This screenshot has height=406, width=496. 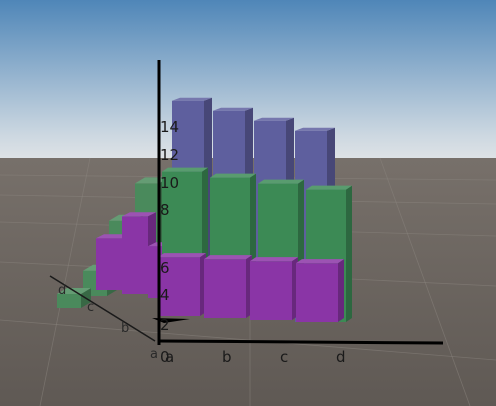 What do you see at coordinates (228, 257) in the screenshot?
I see `bar-s4-b-top` at bounding box center [228, 257].